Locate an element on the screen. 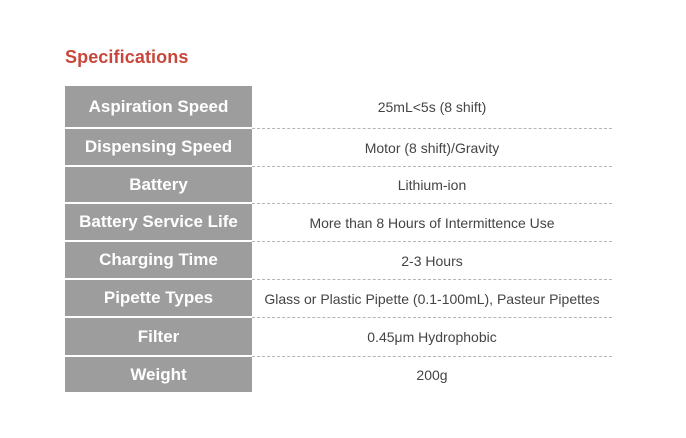 The height and width of the screenshot is (438, 686). section-title: Specifications is located at coordinates (127, 57).